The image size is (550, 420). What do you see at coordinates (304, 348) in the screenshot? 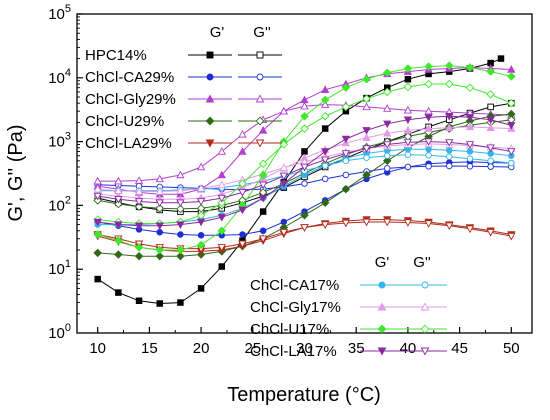
I see `x-tick-label: 30` at bounding box center [304, 348].